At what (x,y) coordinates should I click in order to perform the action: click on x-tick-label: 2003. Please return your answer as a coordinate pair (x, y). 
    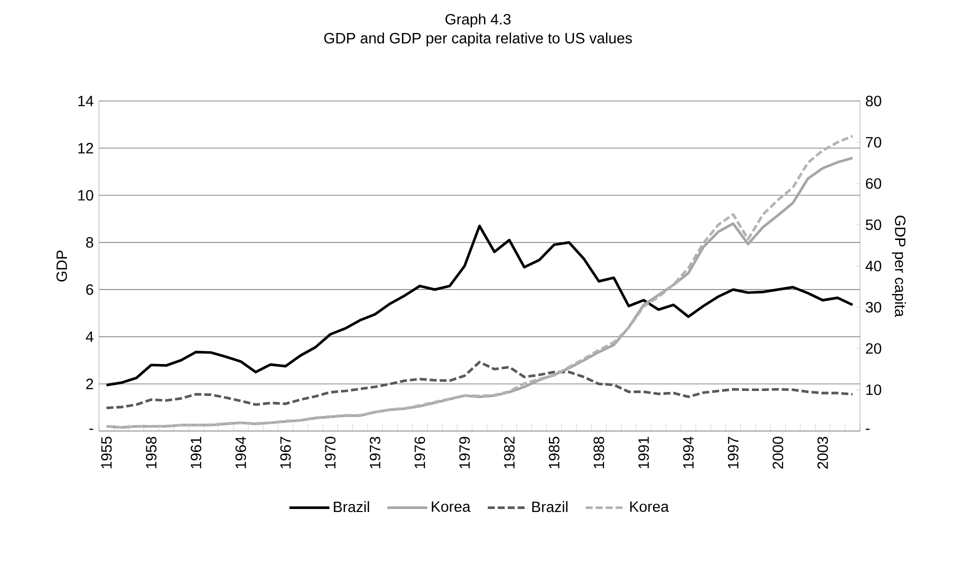
    Looking at the image, I should click on (822, 452).